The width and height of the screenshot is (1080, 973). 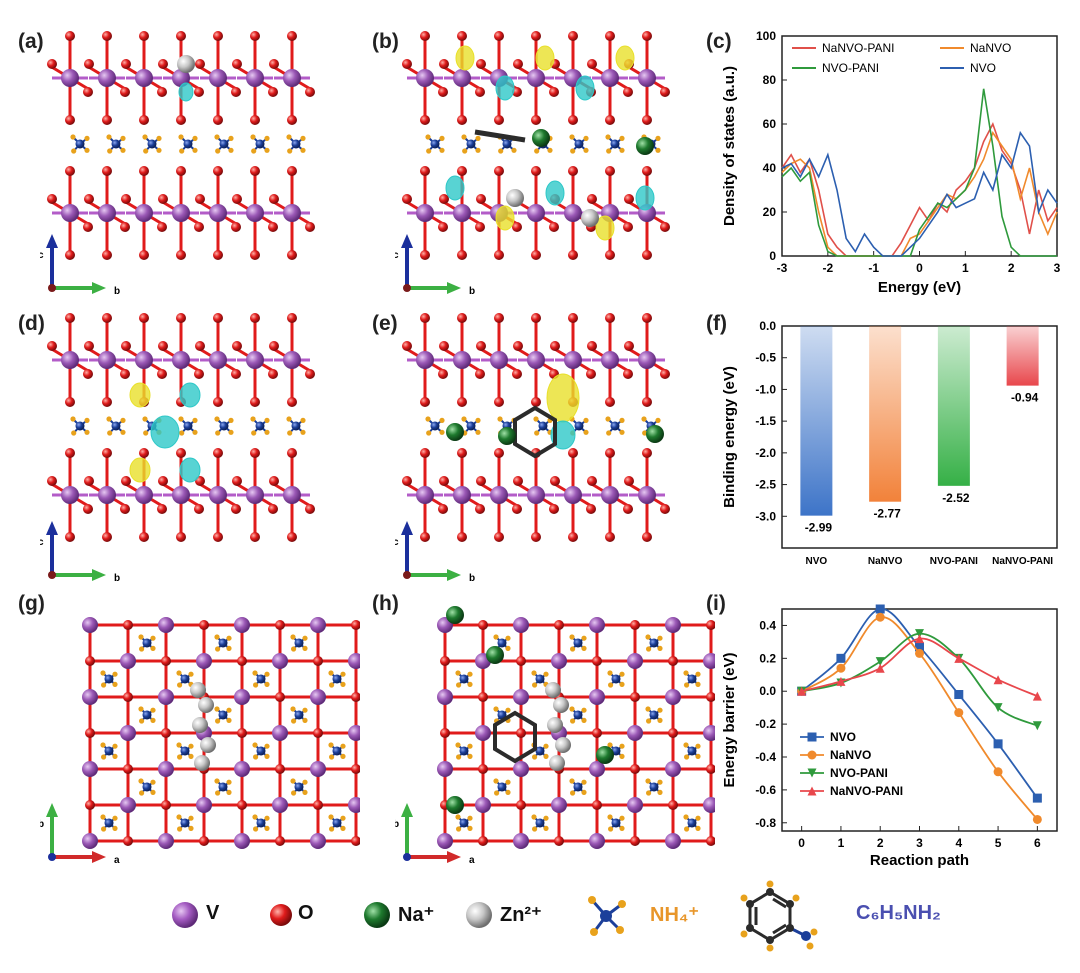 I want to click on na-atom, so click(x=541, y=138).